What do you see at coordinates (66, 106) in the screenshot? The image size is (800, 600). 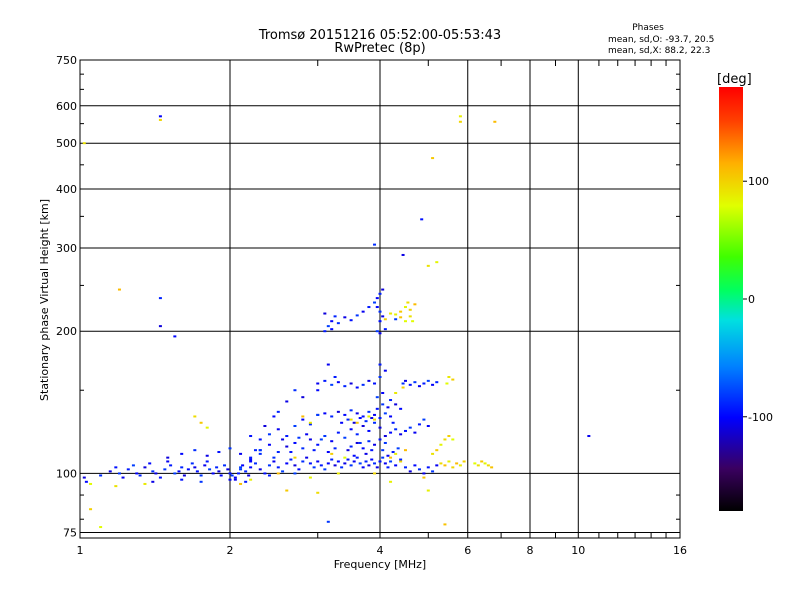 I see `y-tick-label: 600` at bounding box center [66, 106].